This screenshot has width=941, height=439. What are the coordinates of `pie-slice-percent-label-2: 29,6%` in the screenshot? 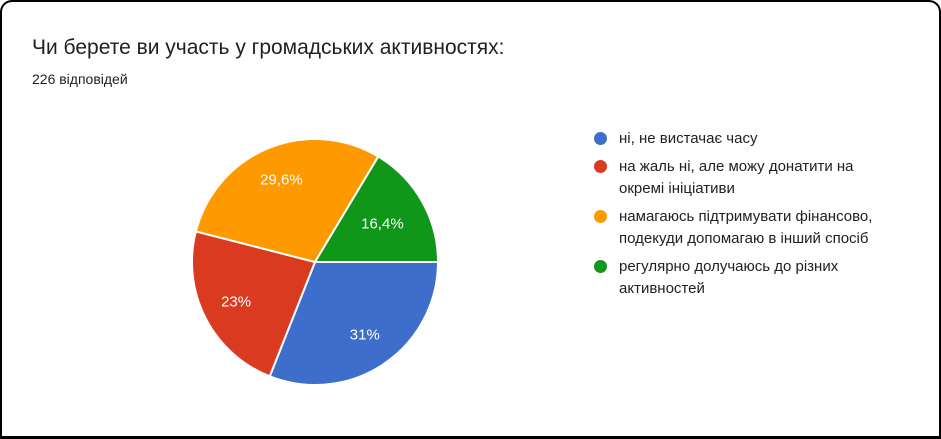 It's located at (281, 180).